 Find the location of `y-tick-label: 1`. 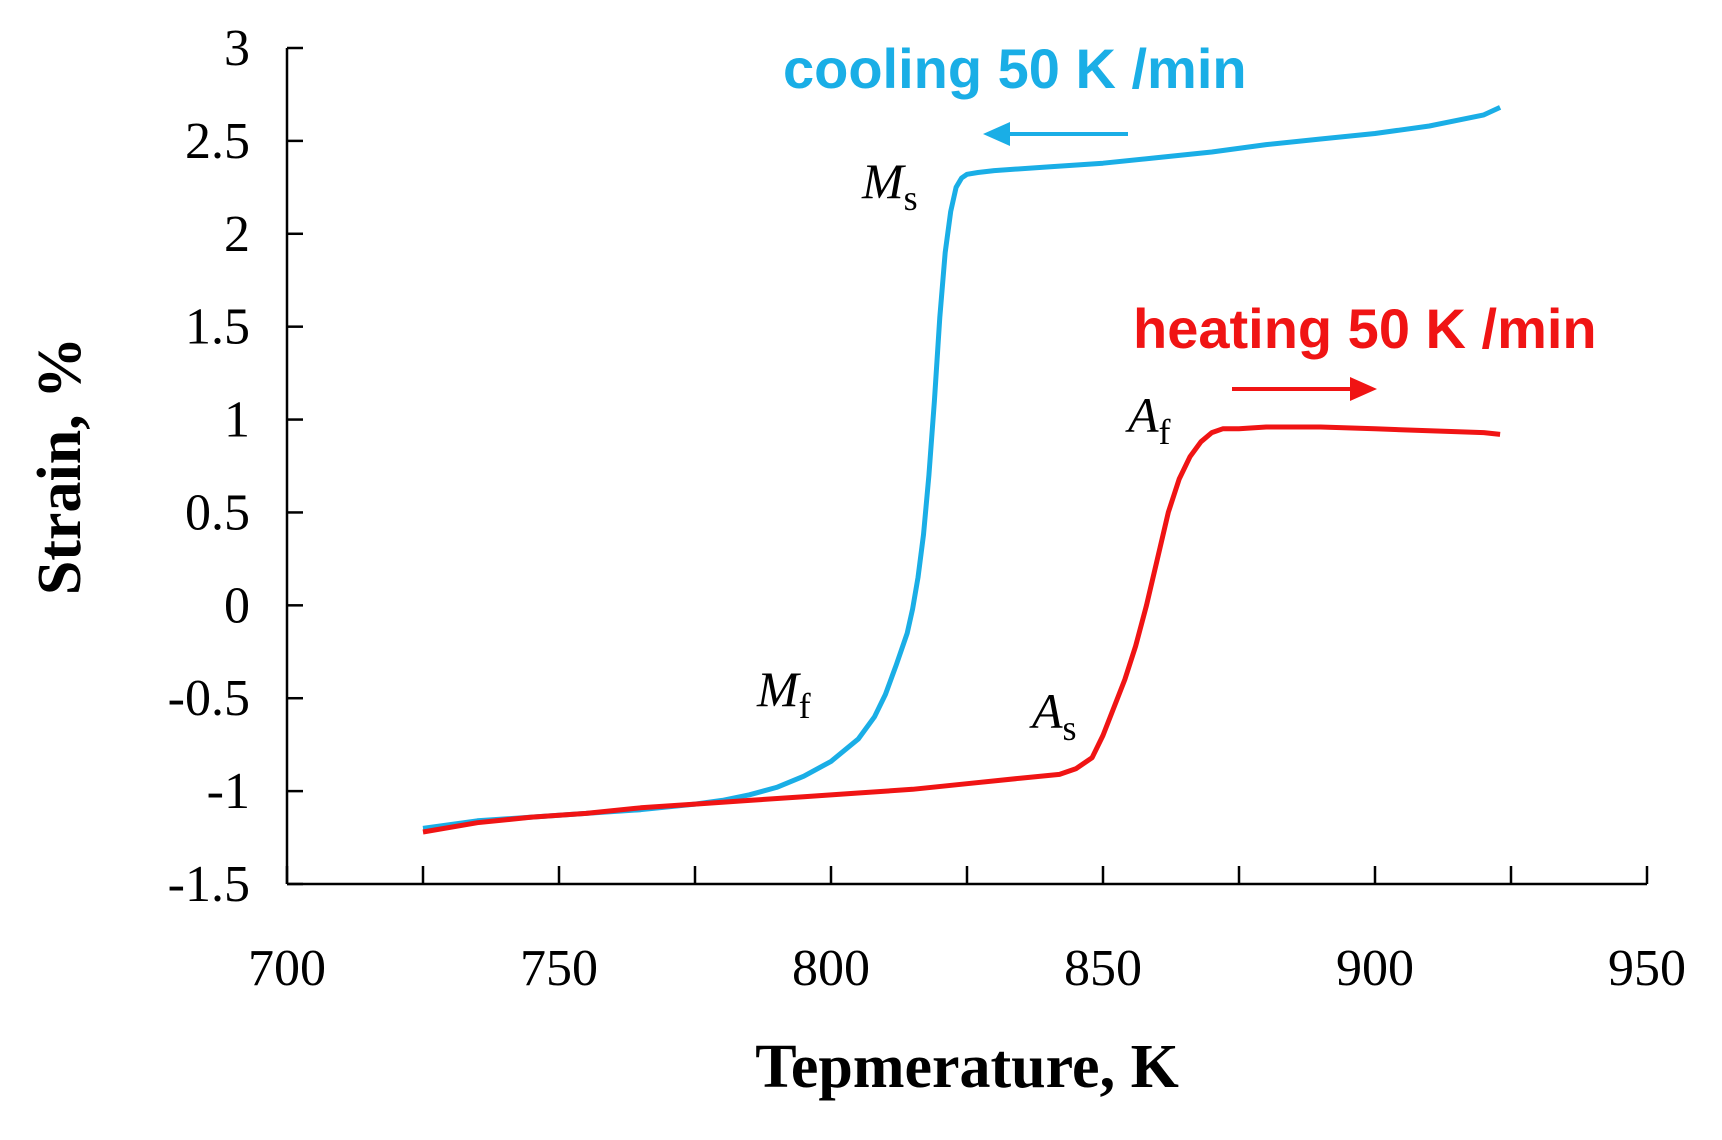

y-tick-label: 1 is located at coordinates (237, 420).